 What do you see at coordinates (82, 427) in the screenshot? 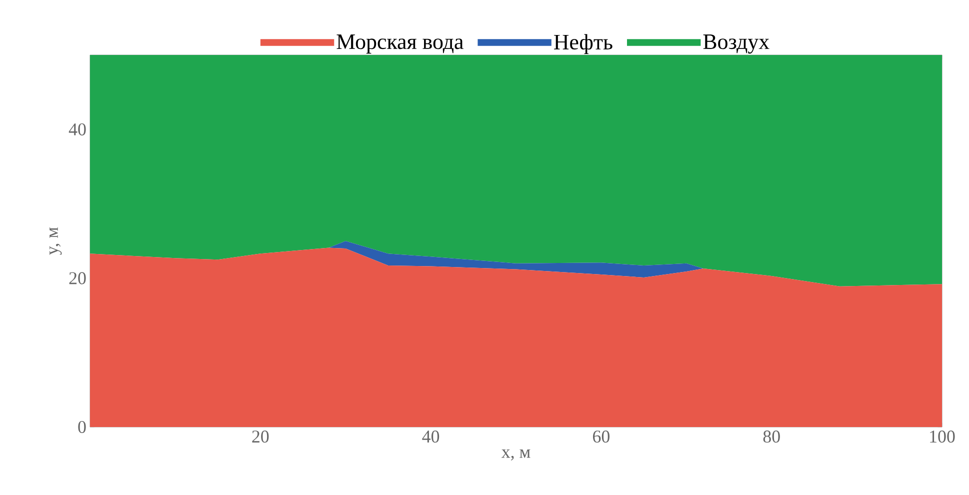
I see `y-tick-label: 0` at bounding box center [82, 427].